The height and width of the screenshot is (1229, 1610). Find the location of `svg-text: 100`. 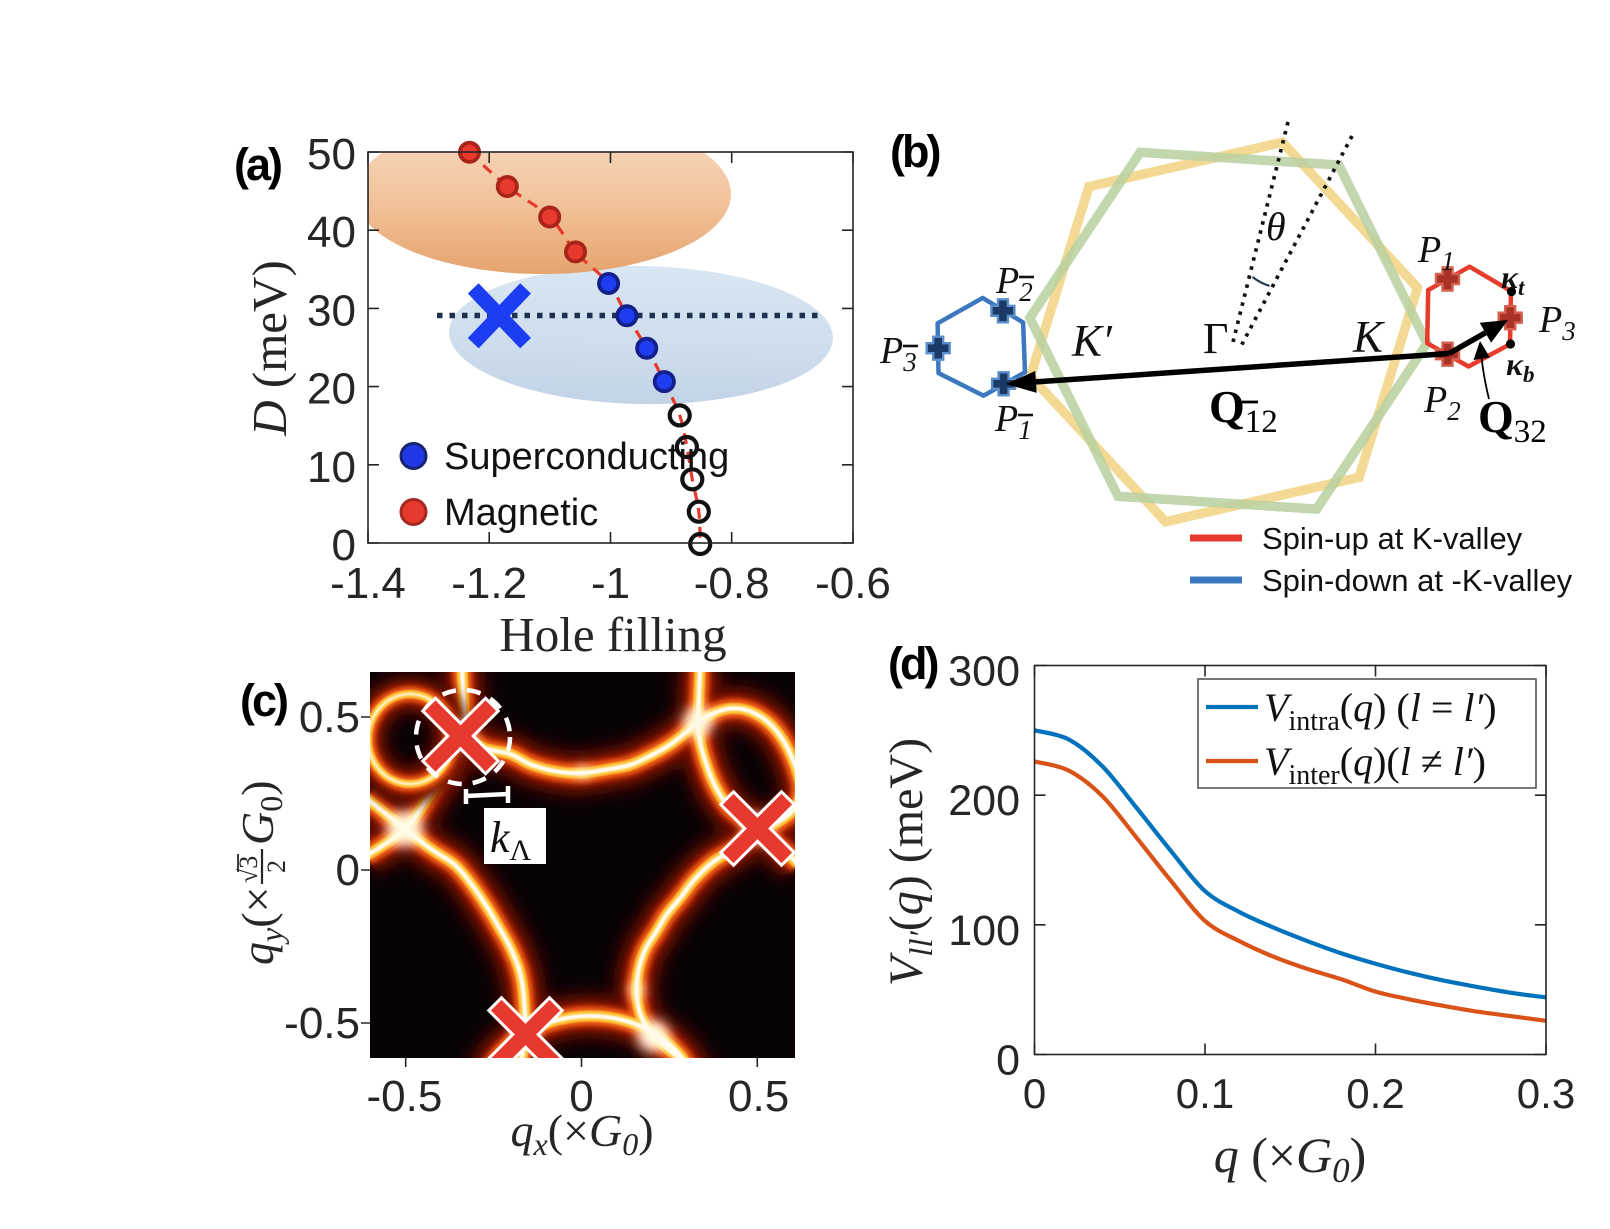

svg-text: 100 is located at coordinates (984, 931).